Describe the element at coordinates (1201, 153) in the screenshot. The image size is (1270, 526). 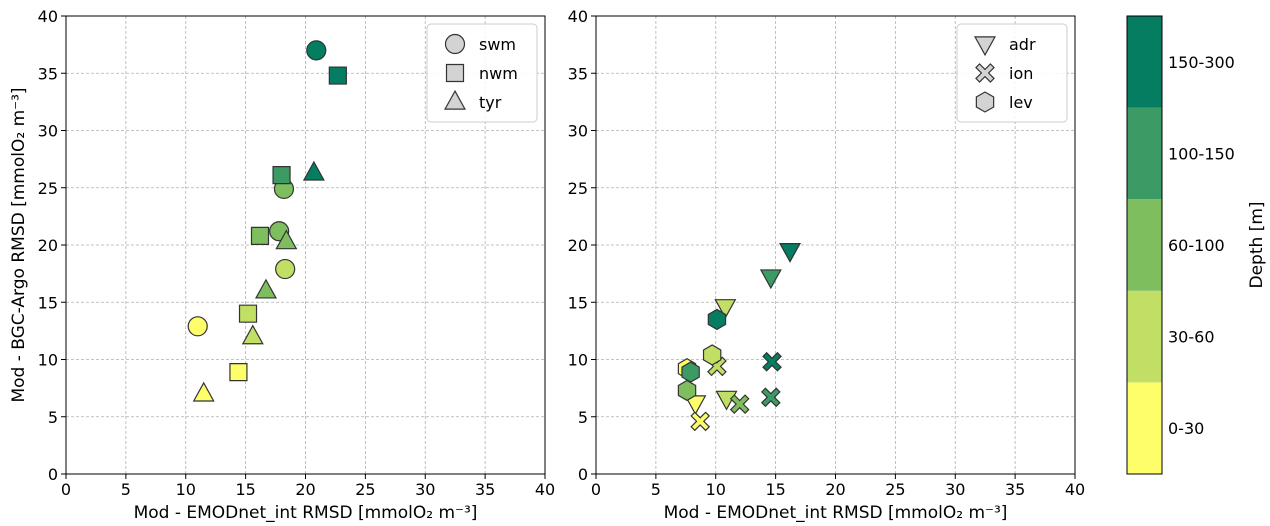
I see `colorbar-tick-label: 100-150` at that location.